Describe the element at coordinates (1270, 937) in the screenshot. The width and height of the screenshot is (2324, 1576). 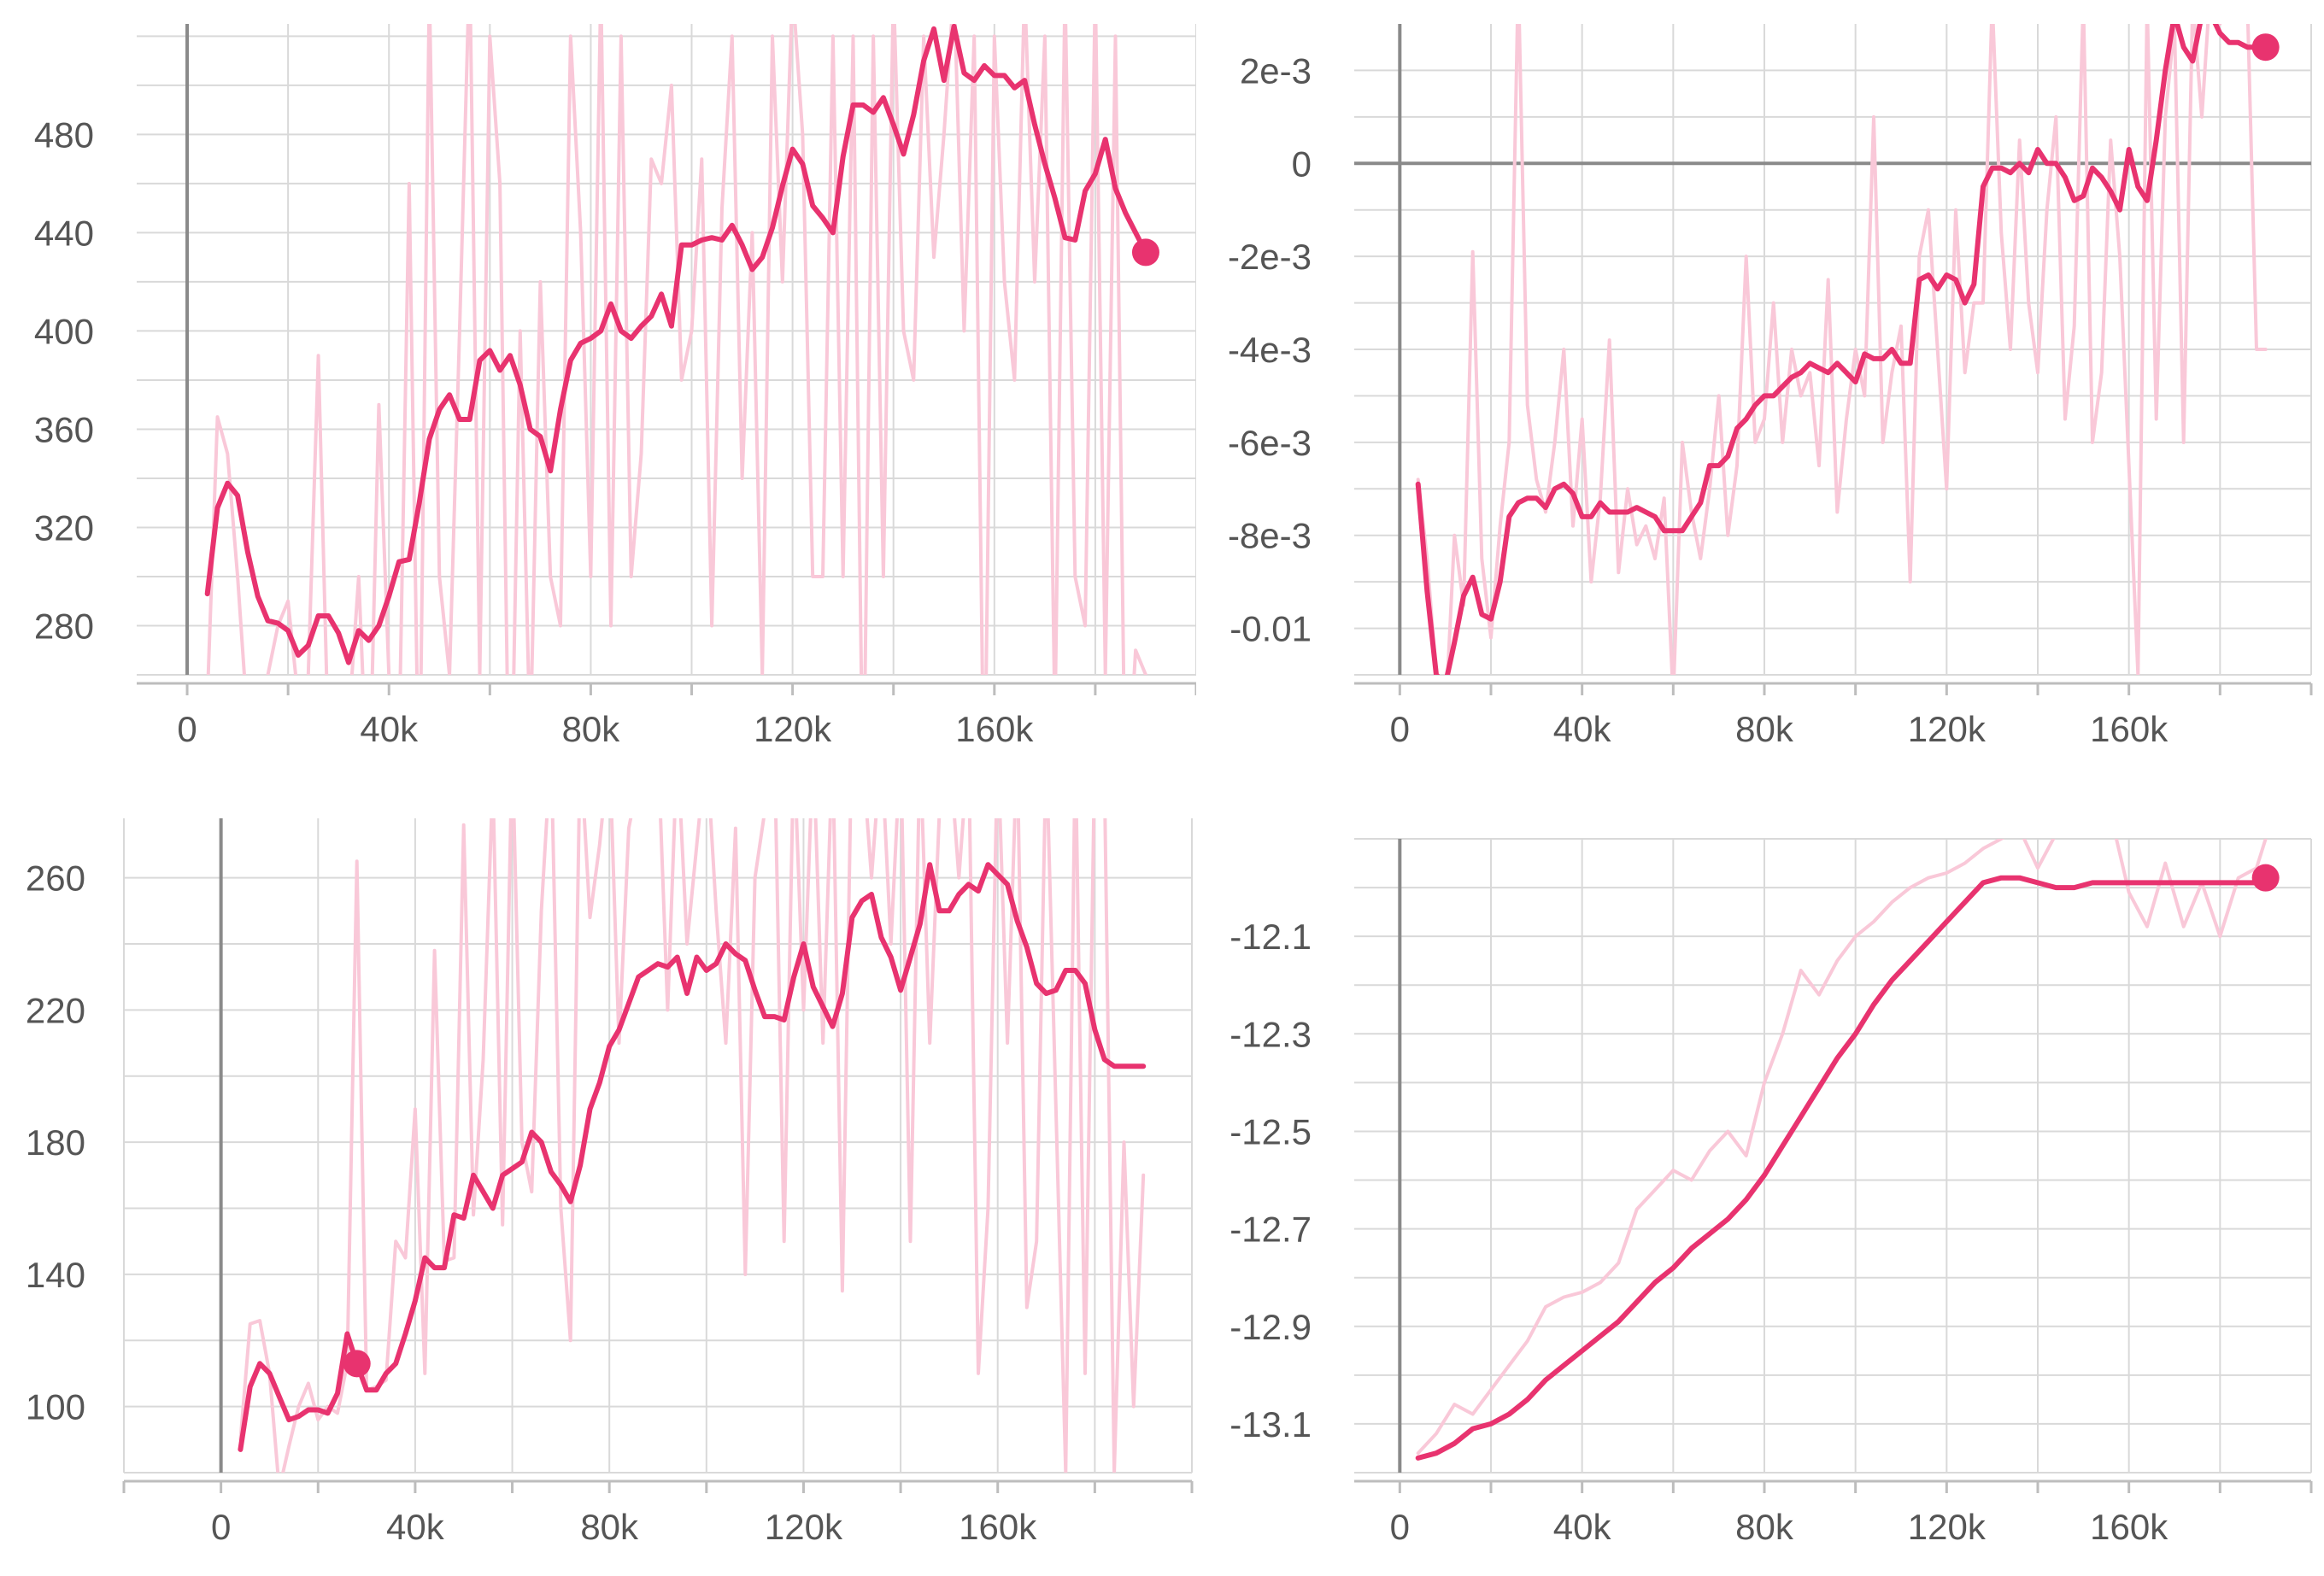
I see `y-tick-label: -12.1` at that location.